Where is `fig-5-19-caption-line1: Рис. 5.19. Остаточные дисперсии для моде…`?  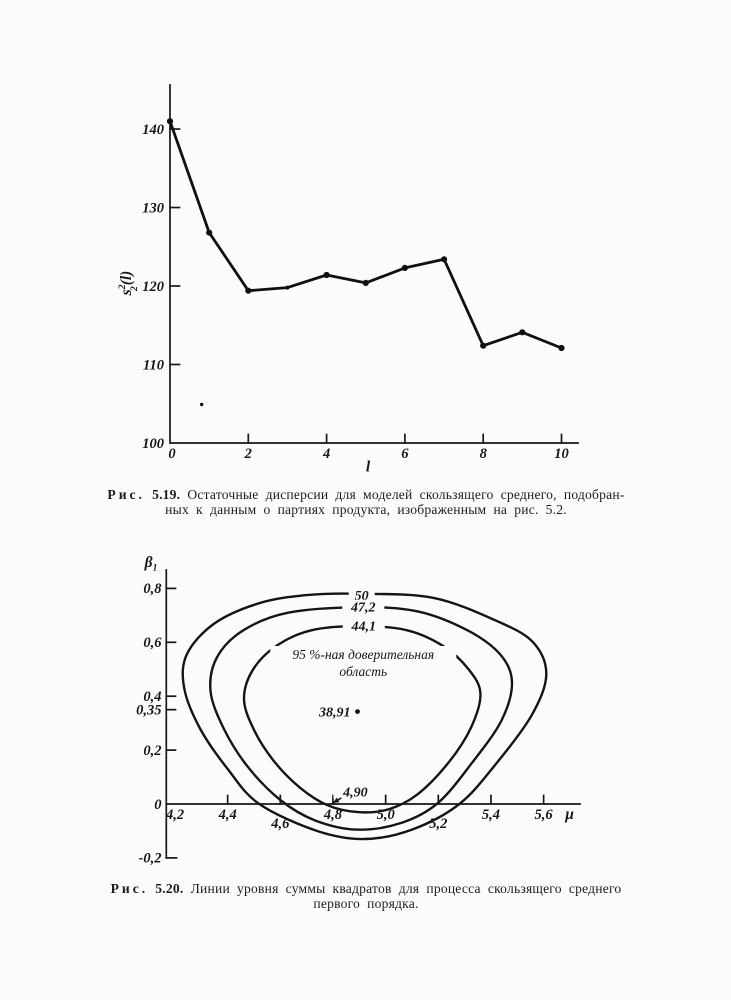
fig-5-19-caption-line1: Рис. 5.19. Остаточные дисперсии для моде… is located at coordinates (366, 494).